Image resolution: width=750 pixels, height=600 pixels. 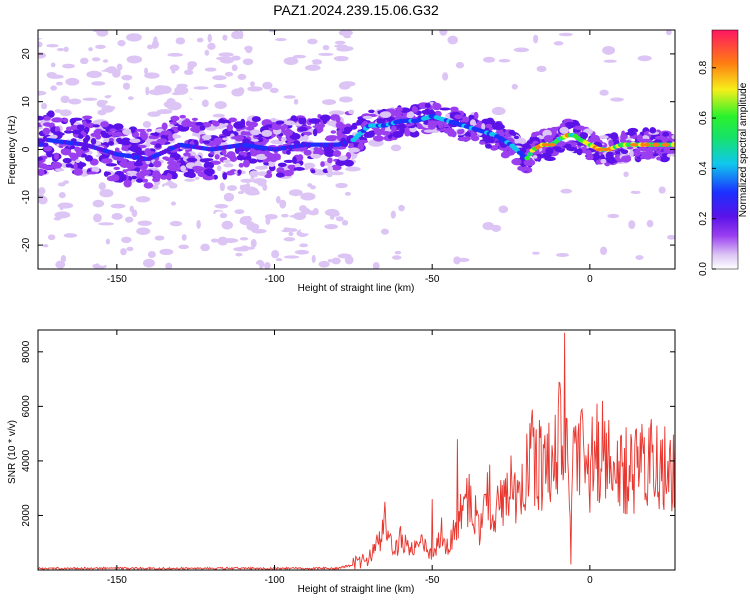 What do you see at coordinates (275, 580) in the screenshot?
I see `snr-xtick-label: -100` at bounding box center [275, 580].